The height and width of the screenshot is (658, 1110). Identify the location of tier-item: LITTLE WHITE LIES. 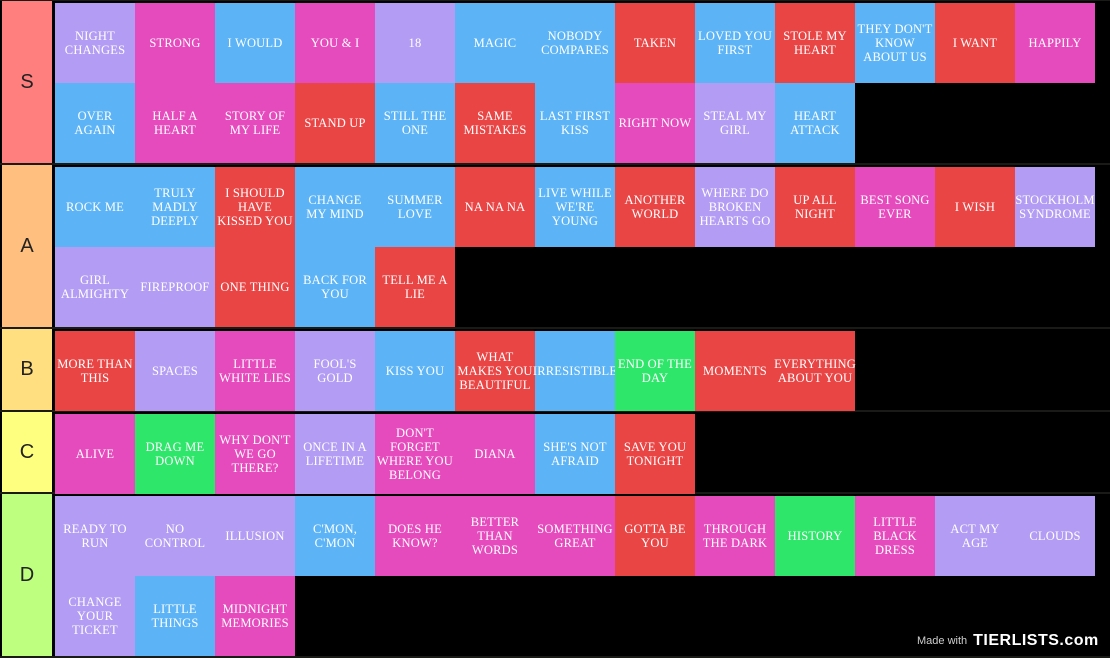
(255, 371).